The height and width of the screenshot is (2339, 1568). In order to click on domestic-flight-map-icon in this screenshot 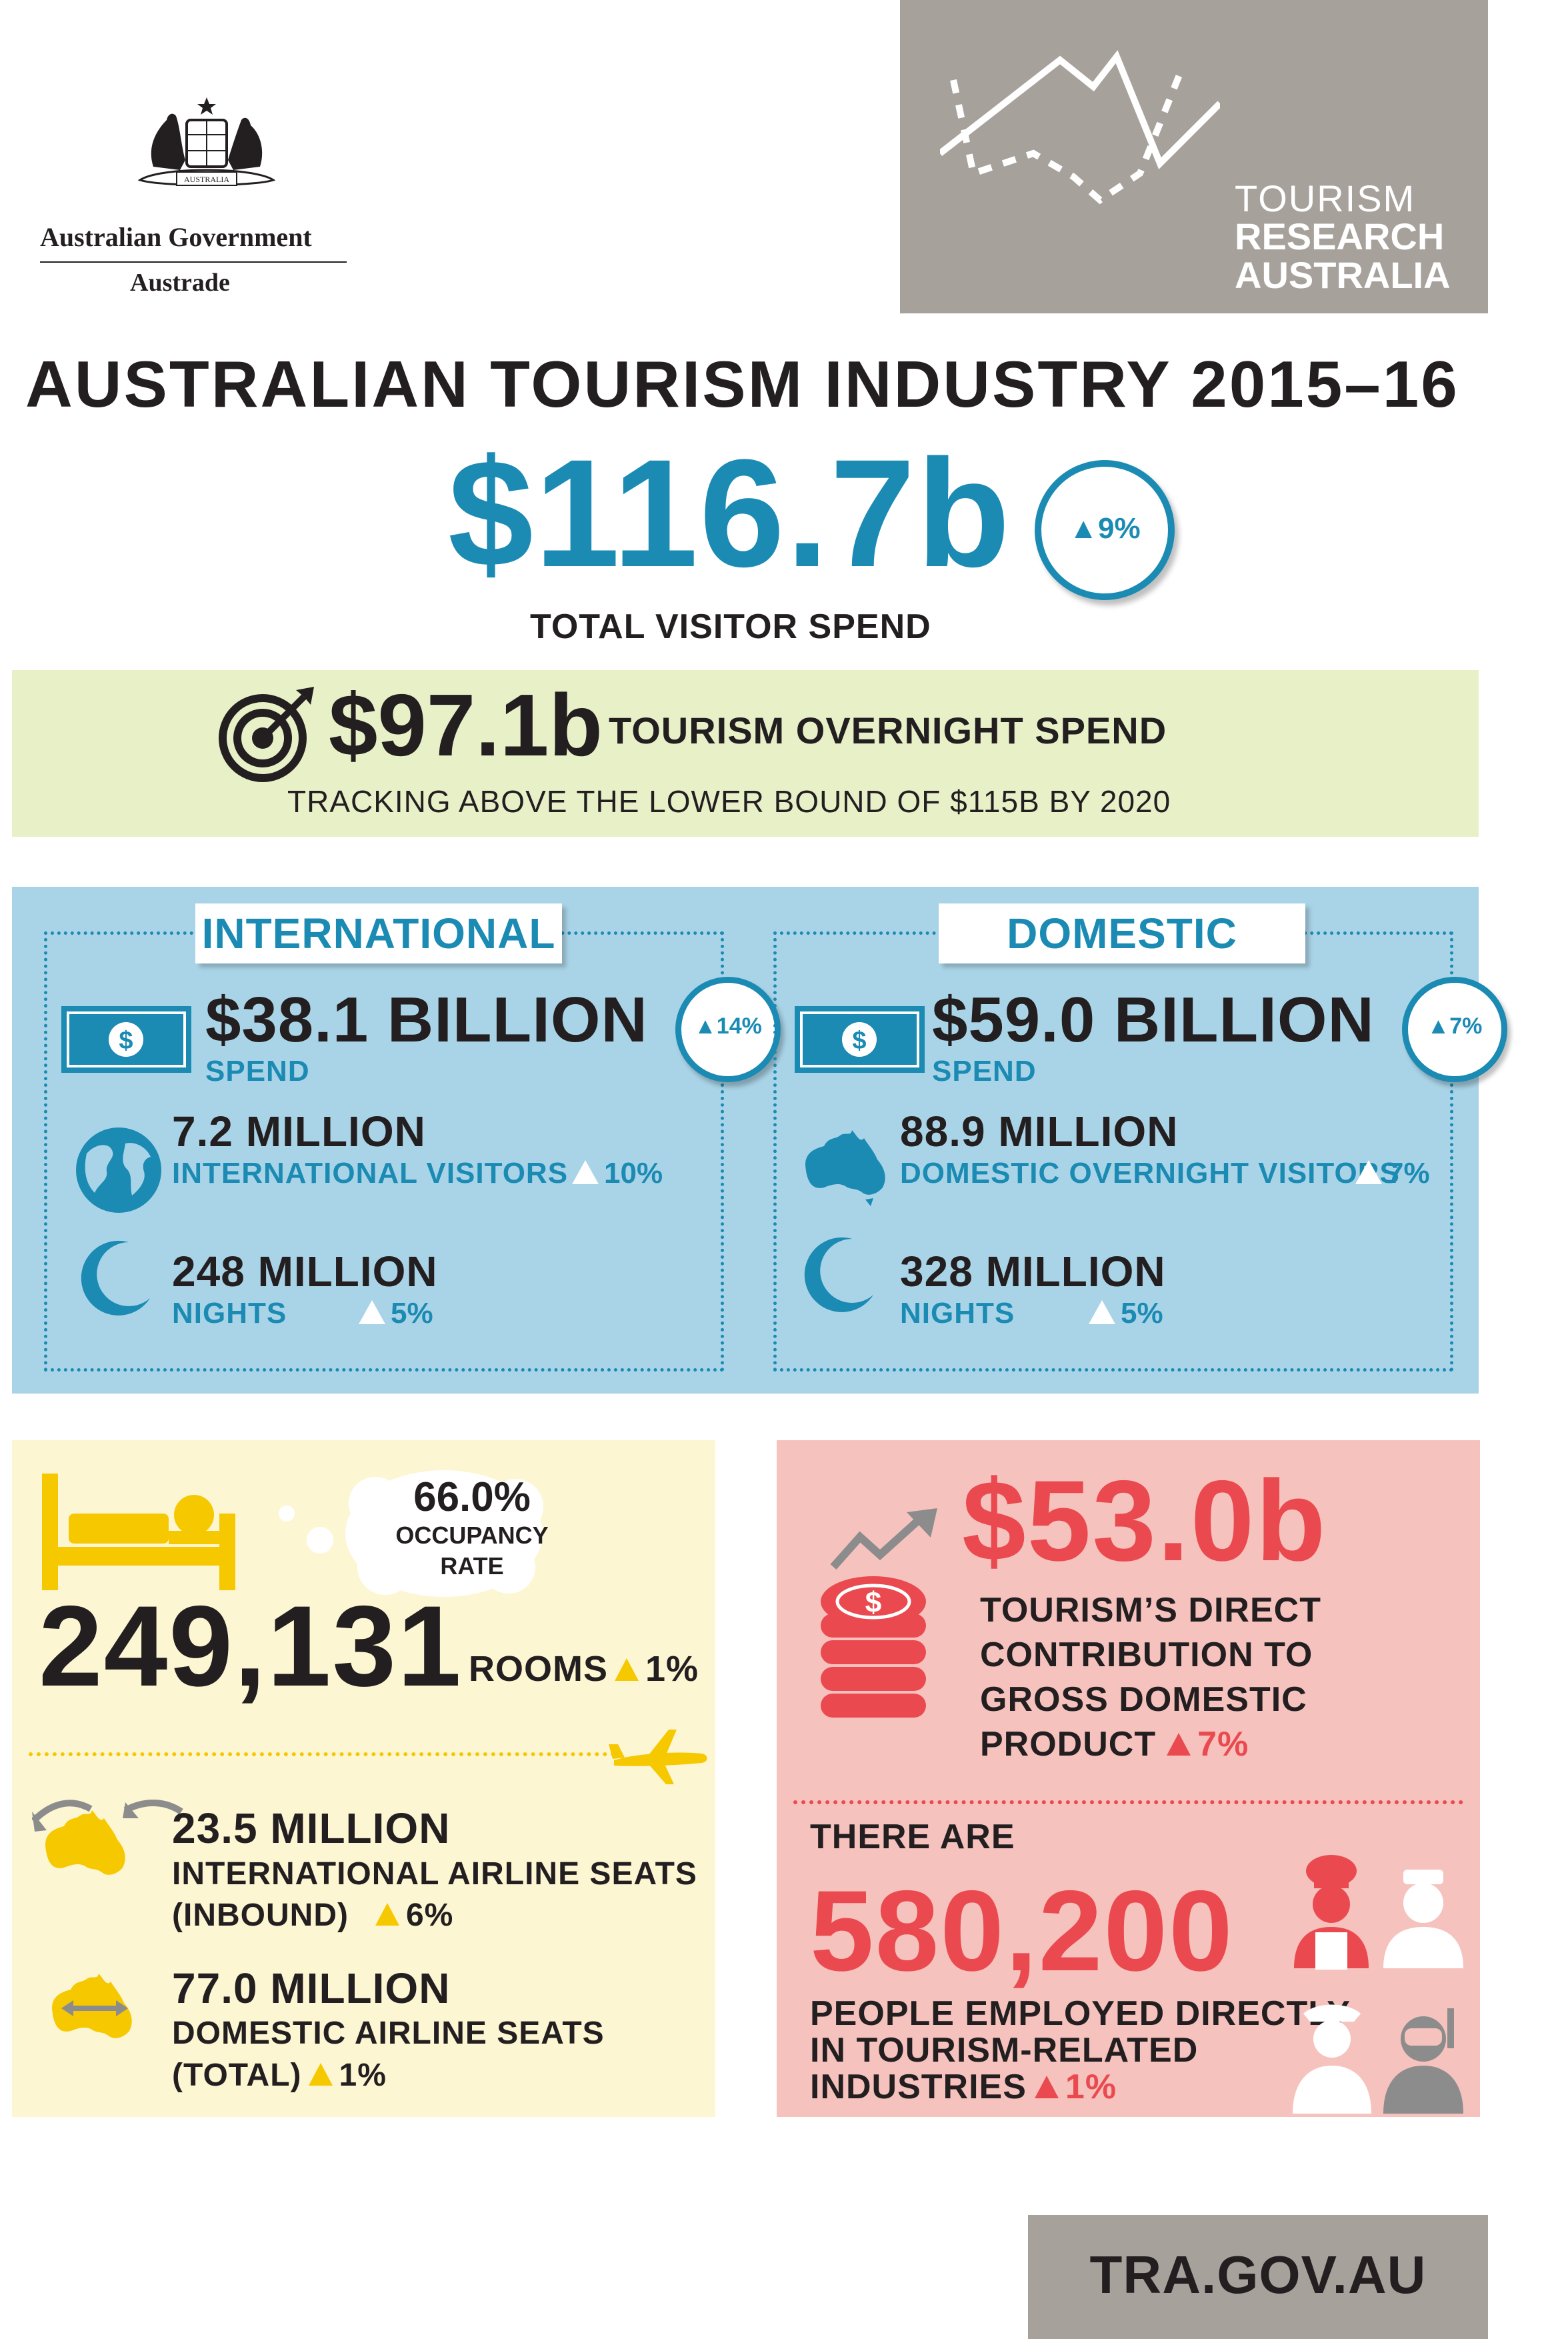, I will do `click(92, 2006)`.